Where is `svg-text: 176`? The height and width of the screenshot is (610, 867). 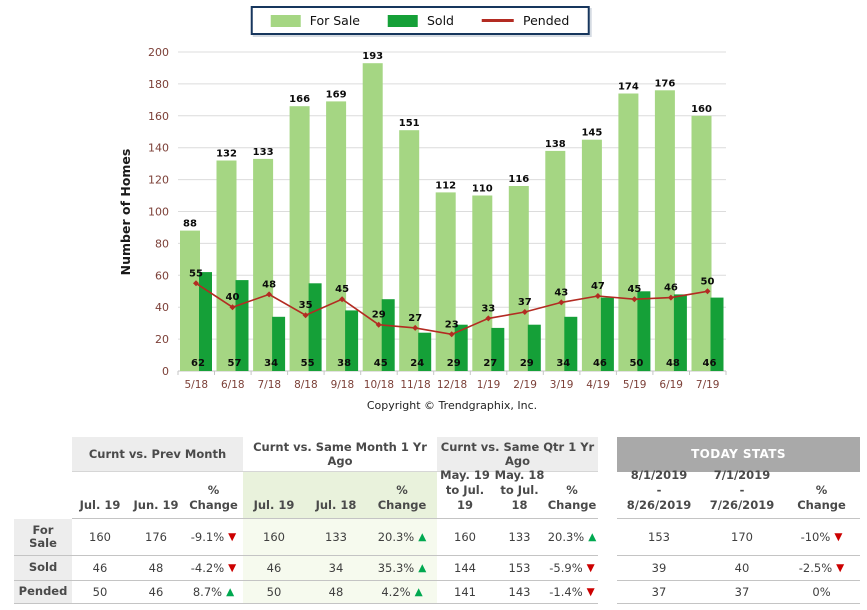 svg-text: 176 is located at coordinates (664, 83).